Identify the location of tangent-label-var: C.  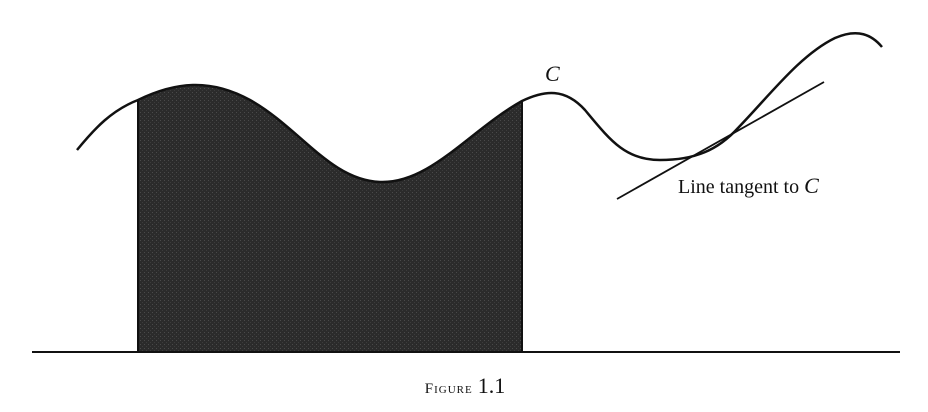
(811, 185).